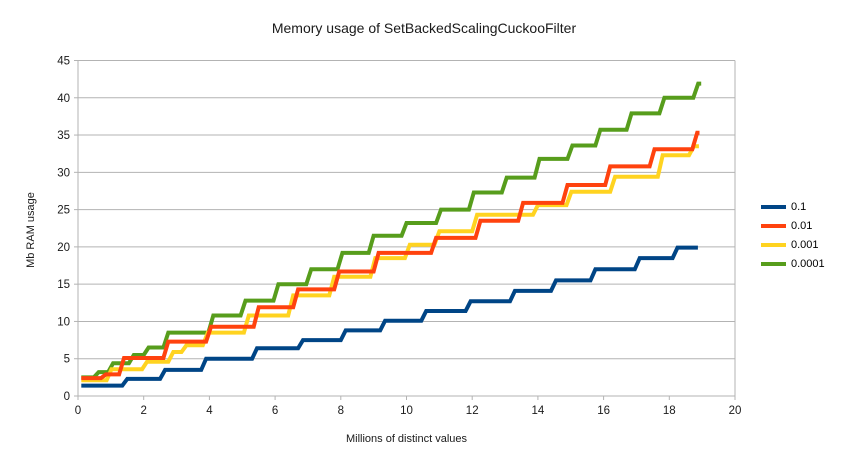 The height and width of the screenshot is (468, 848). I want to click on legend-swatch-0.0001, so click(773, 263).